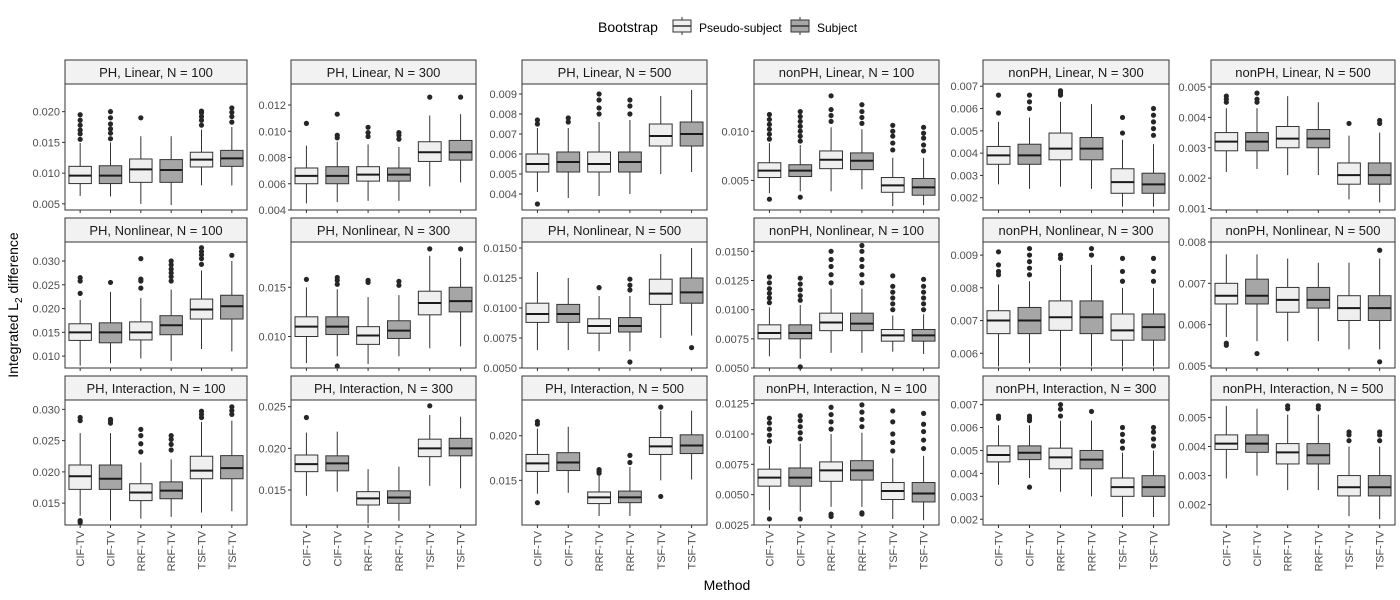 The image size is (1400, 600). What do you see at coordinates (732, 282) in the screenshot?
I see `y-tick-label: 0.0125` at bounding box center [732, 282].